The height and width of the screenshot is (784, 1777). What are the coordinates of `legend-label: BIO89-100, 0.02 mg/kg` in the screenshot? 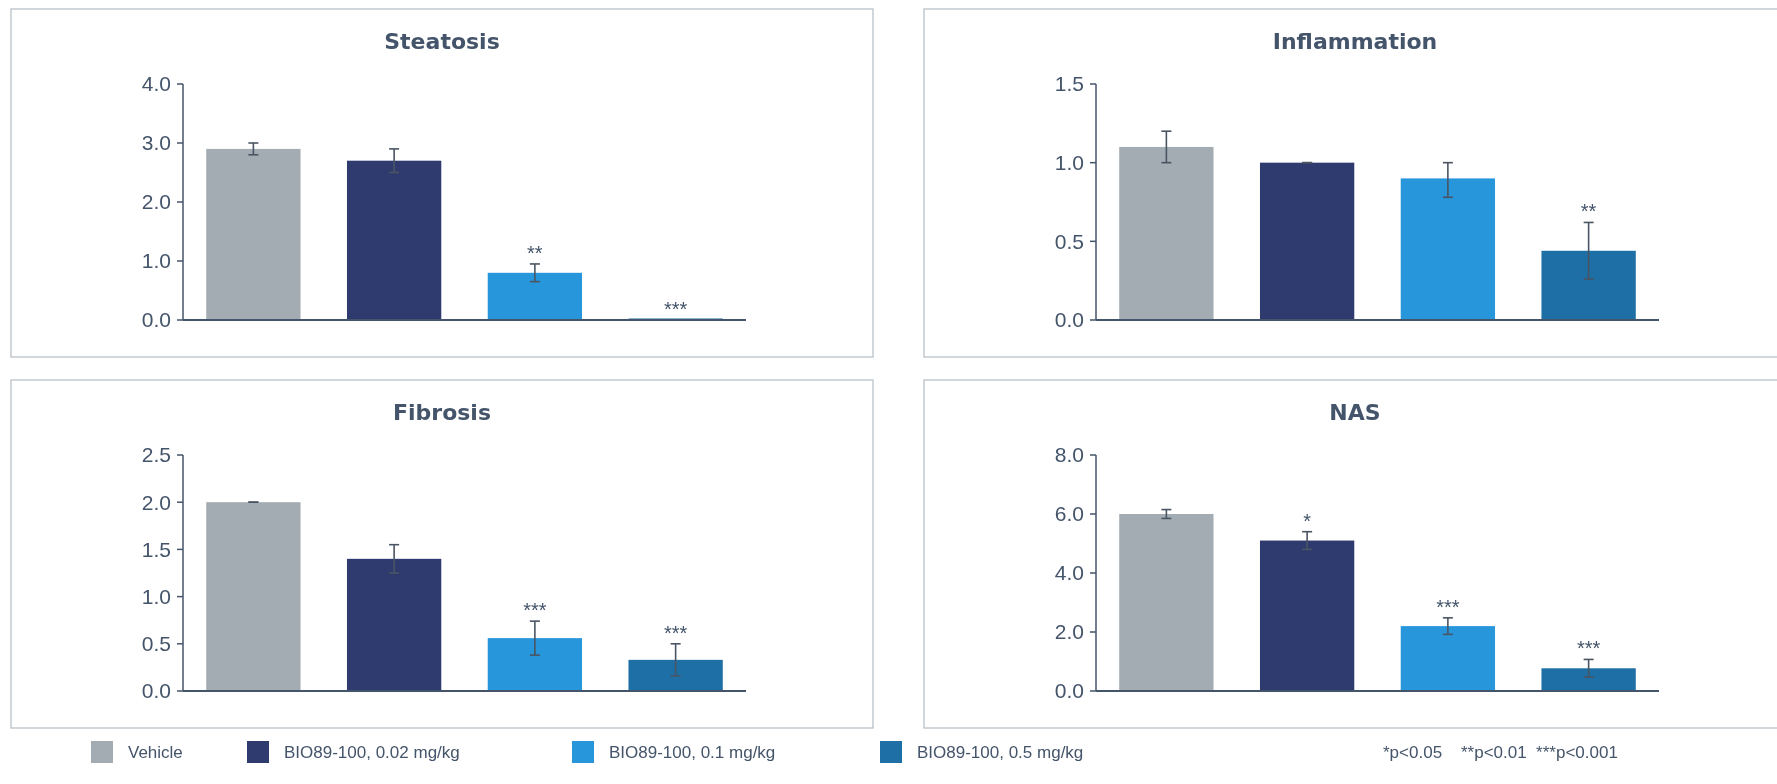 It's located at (372, 752).